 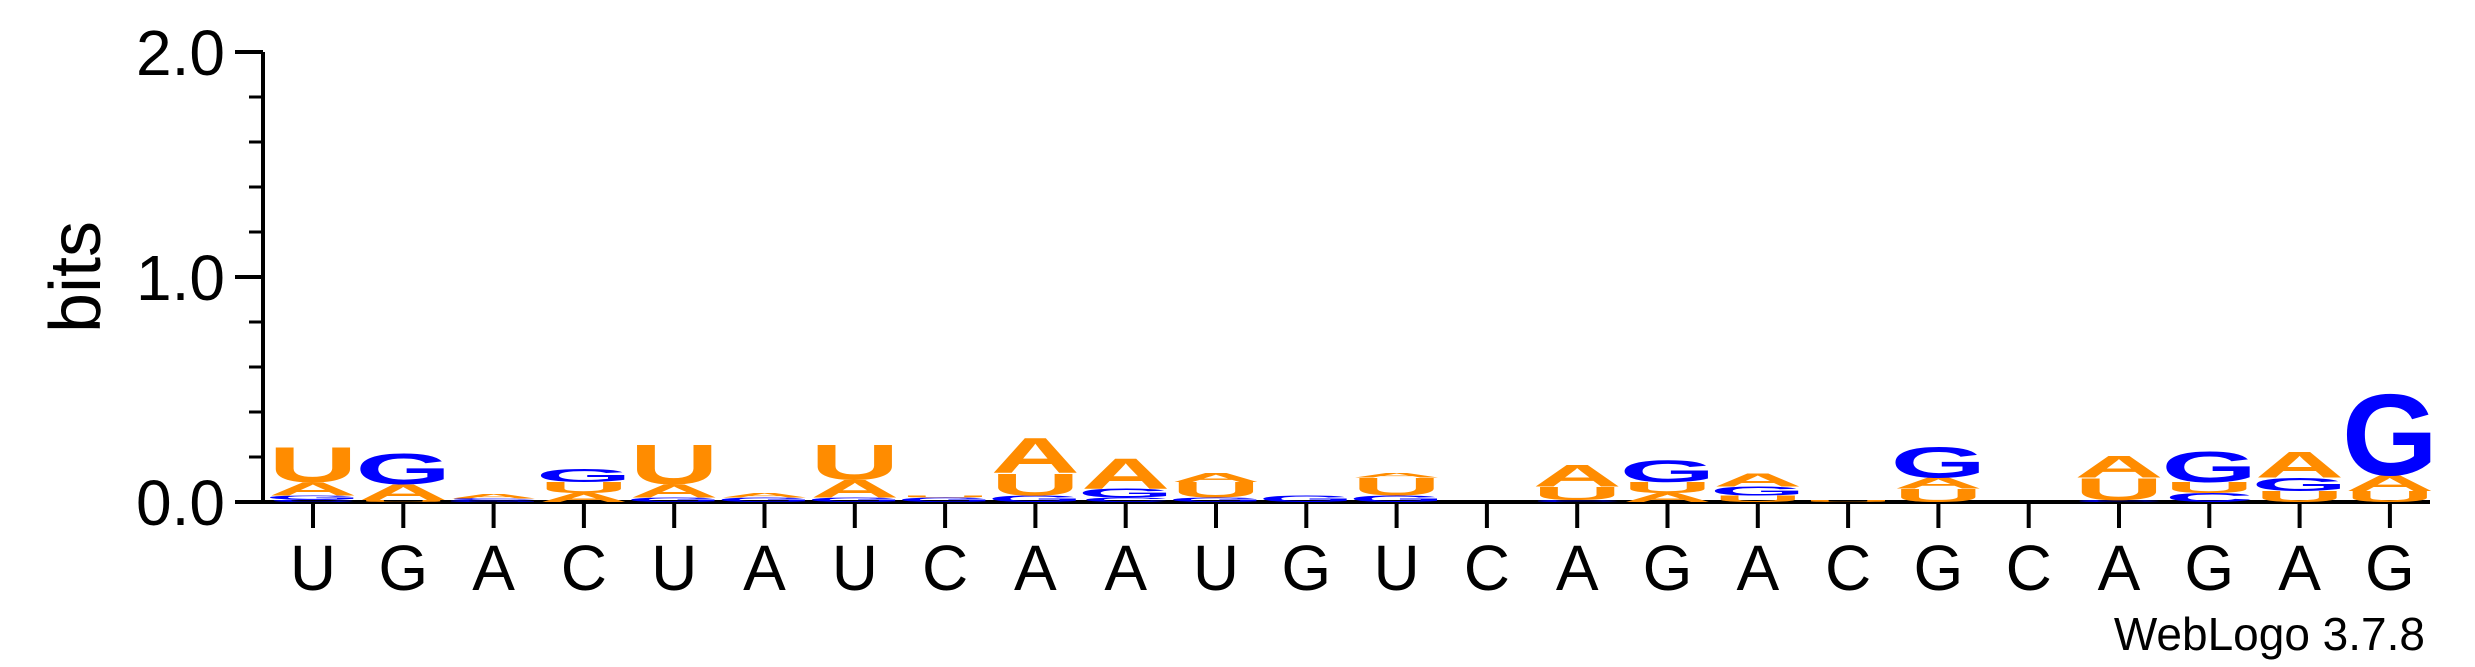 I want to click on y-tick-label: 0.0, so click(x=180, y=503).